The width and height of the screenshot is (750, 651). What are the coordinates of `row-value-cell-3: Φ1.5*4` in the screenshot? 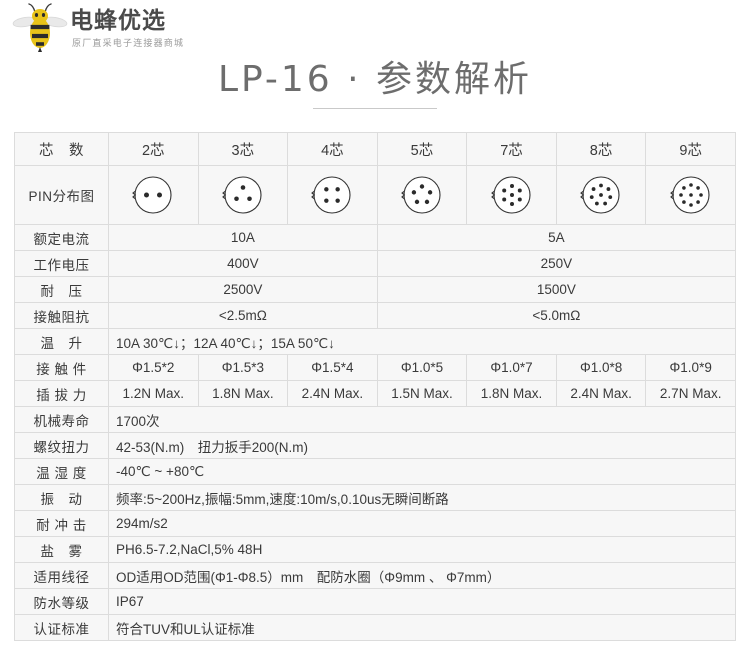 It's located at (332, 367).